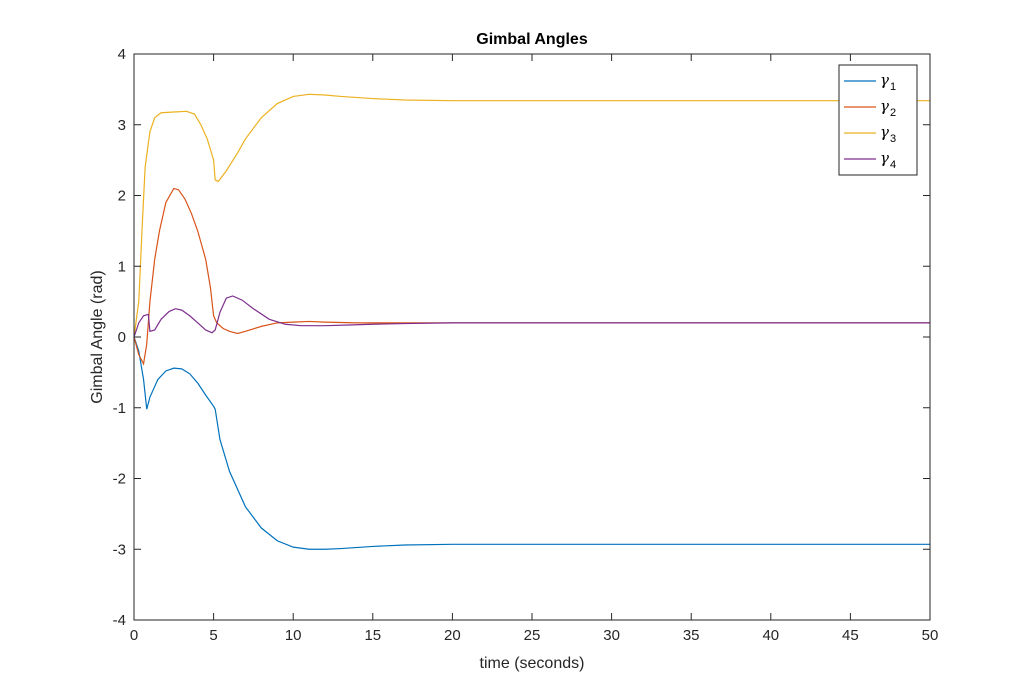 The image size is (1028, 697). Describe the element at coordinates (122, 337) in the screenshot. I see `y-tick-label: 0` at that location.